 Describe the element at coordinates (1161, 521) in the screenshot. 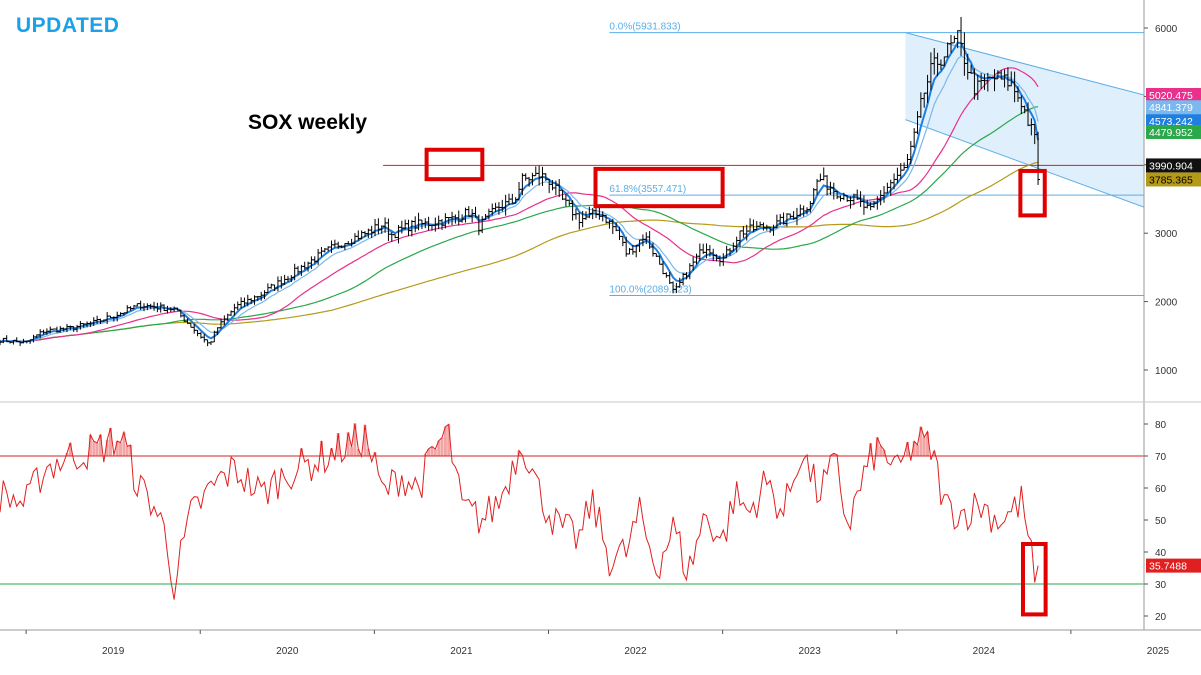

I see `rsi-tick-label: 50` at that location.